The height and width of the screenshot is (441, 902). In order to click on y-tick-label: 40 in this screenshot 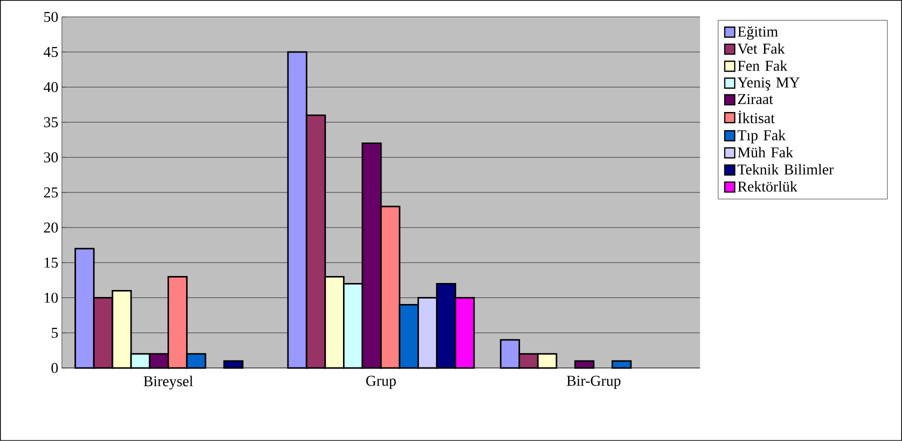, I will do `click(51, 87)`.